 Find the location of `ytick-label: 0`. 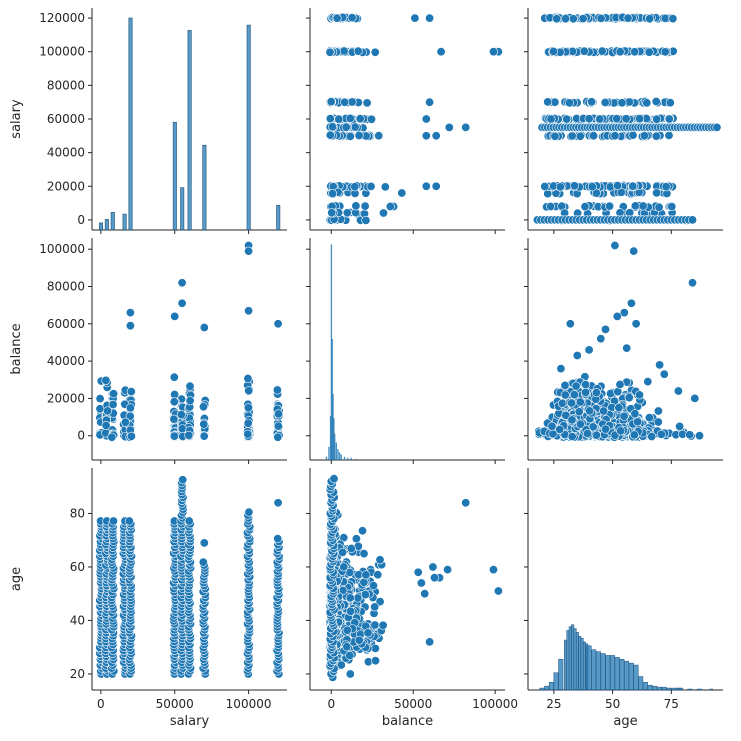

ytick-label: 0 is located at coordinates (81, 436).